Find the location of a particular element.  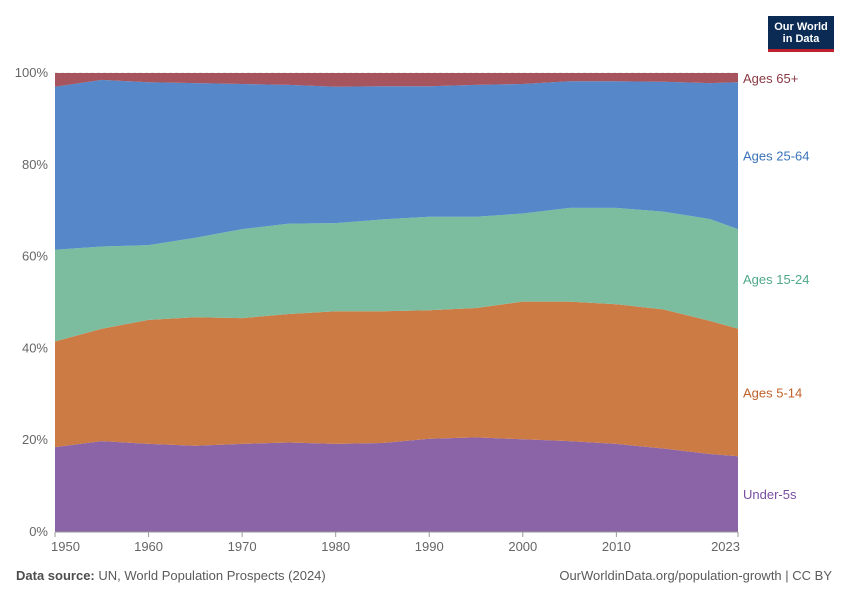

y-tick-label: 60% is located at coordinates (35, 256).